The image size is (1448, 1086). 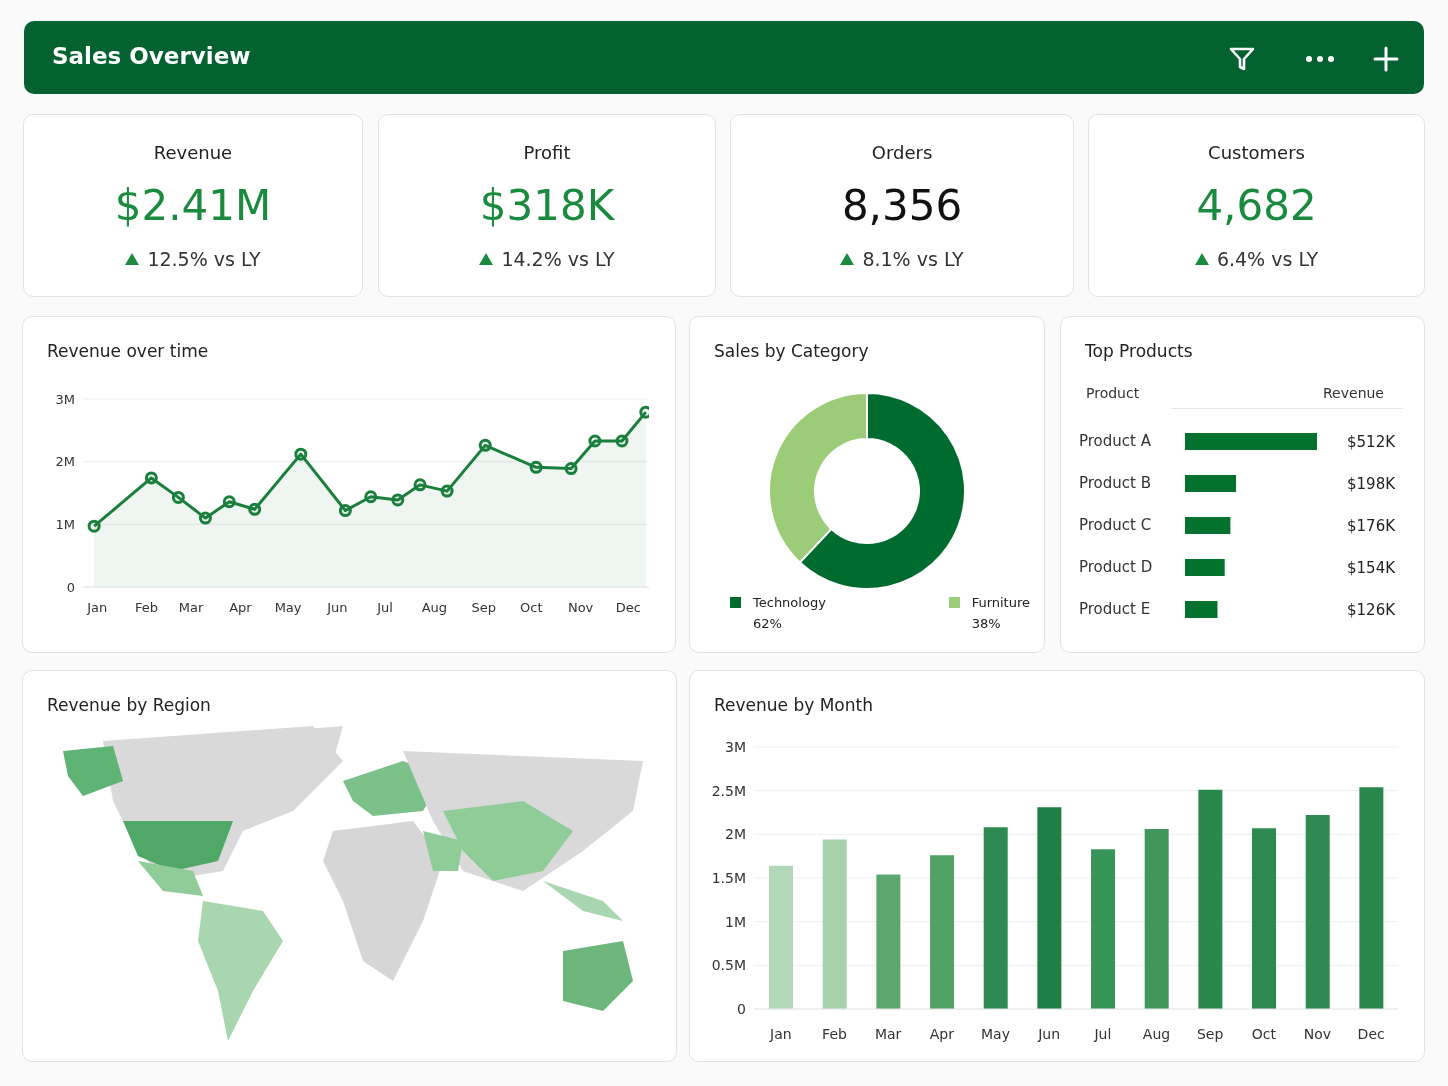 What do you see at coordinates (1000, 602) in the screenshot?
I see `legend-label: Furniture` at bounding box center [1000, 602].